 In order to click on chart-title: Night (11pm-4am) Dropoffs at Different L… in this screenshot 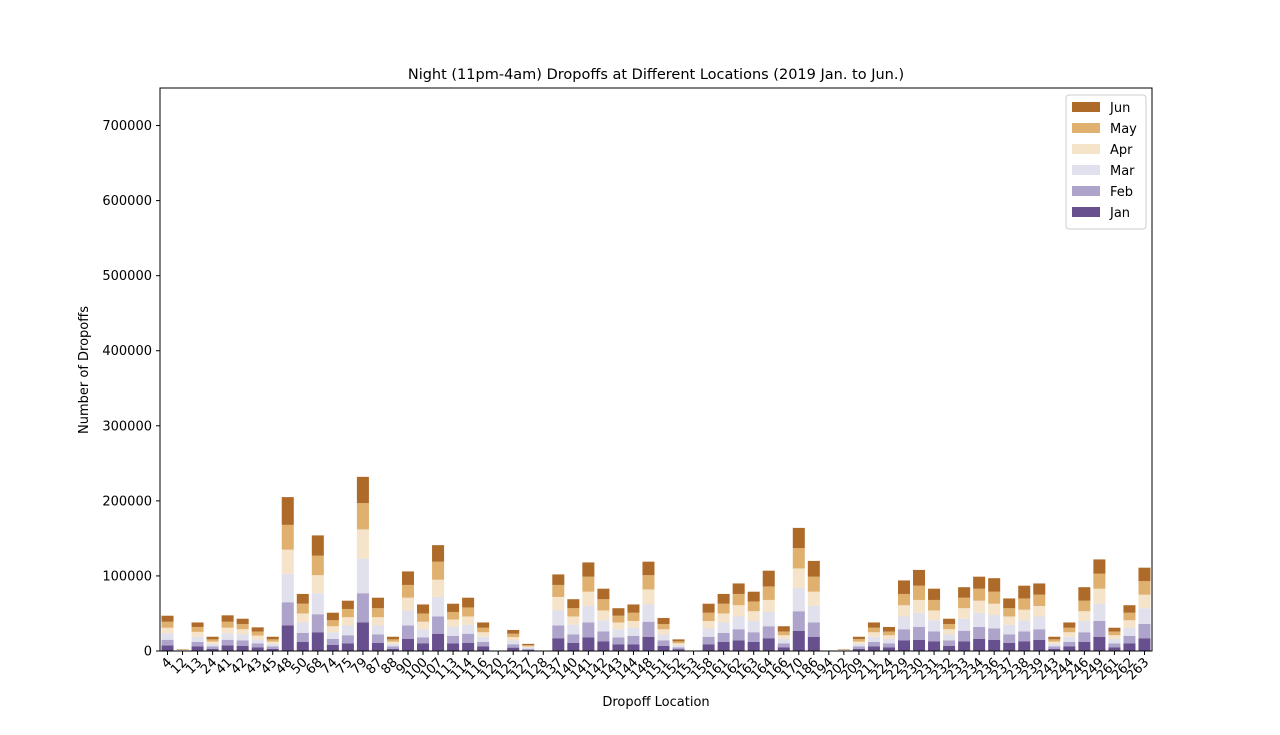, I will do `click(656, 75)`.